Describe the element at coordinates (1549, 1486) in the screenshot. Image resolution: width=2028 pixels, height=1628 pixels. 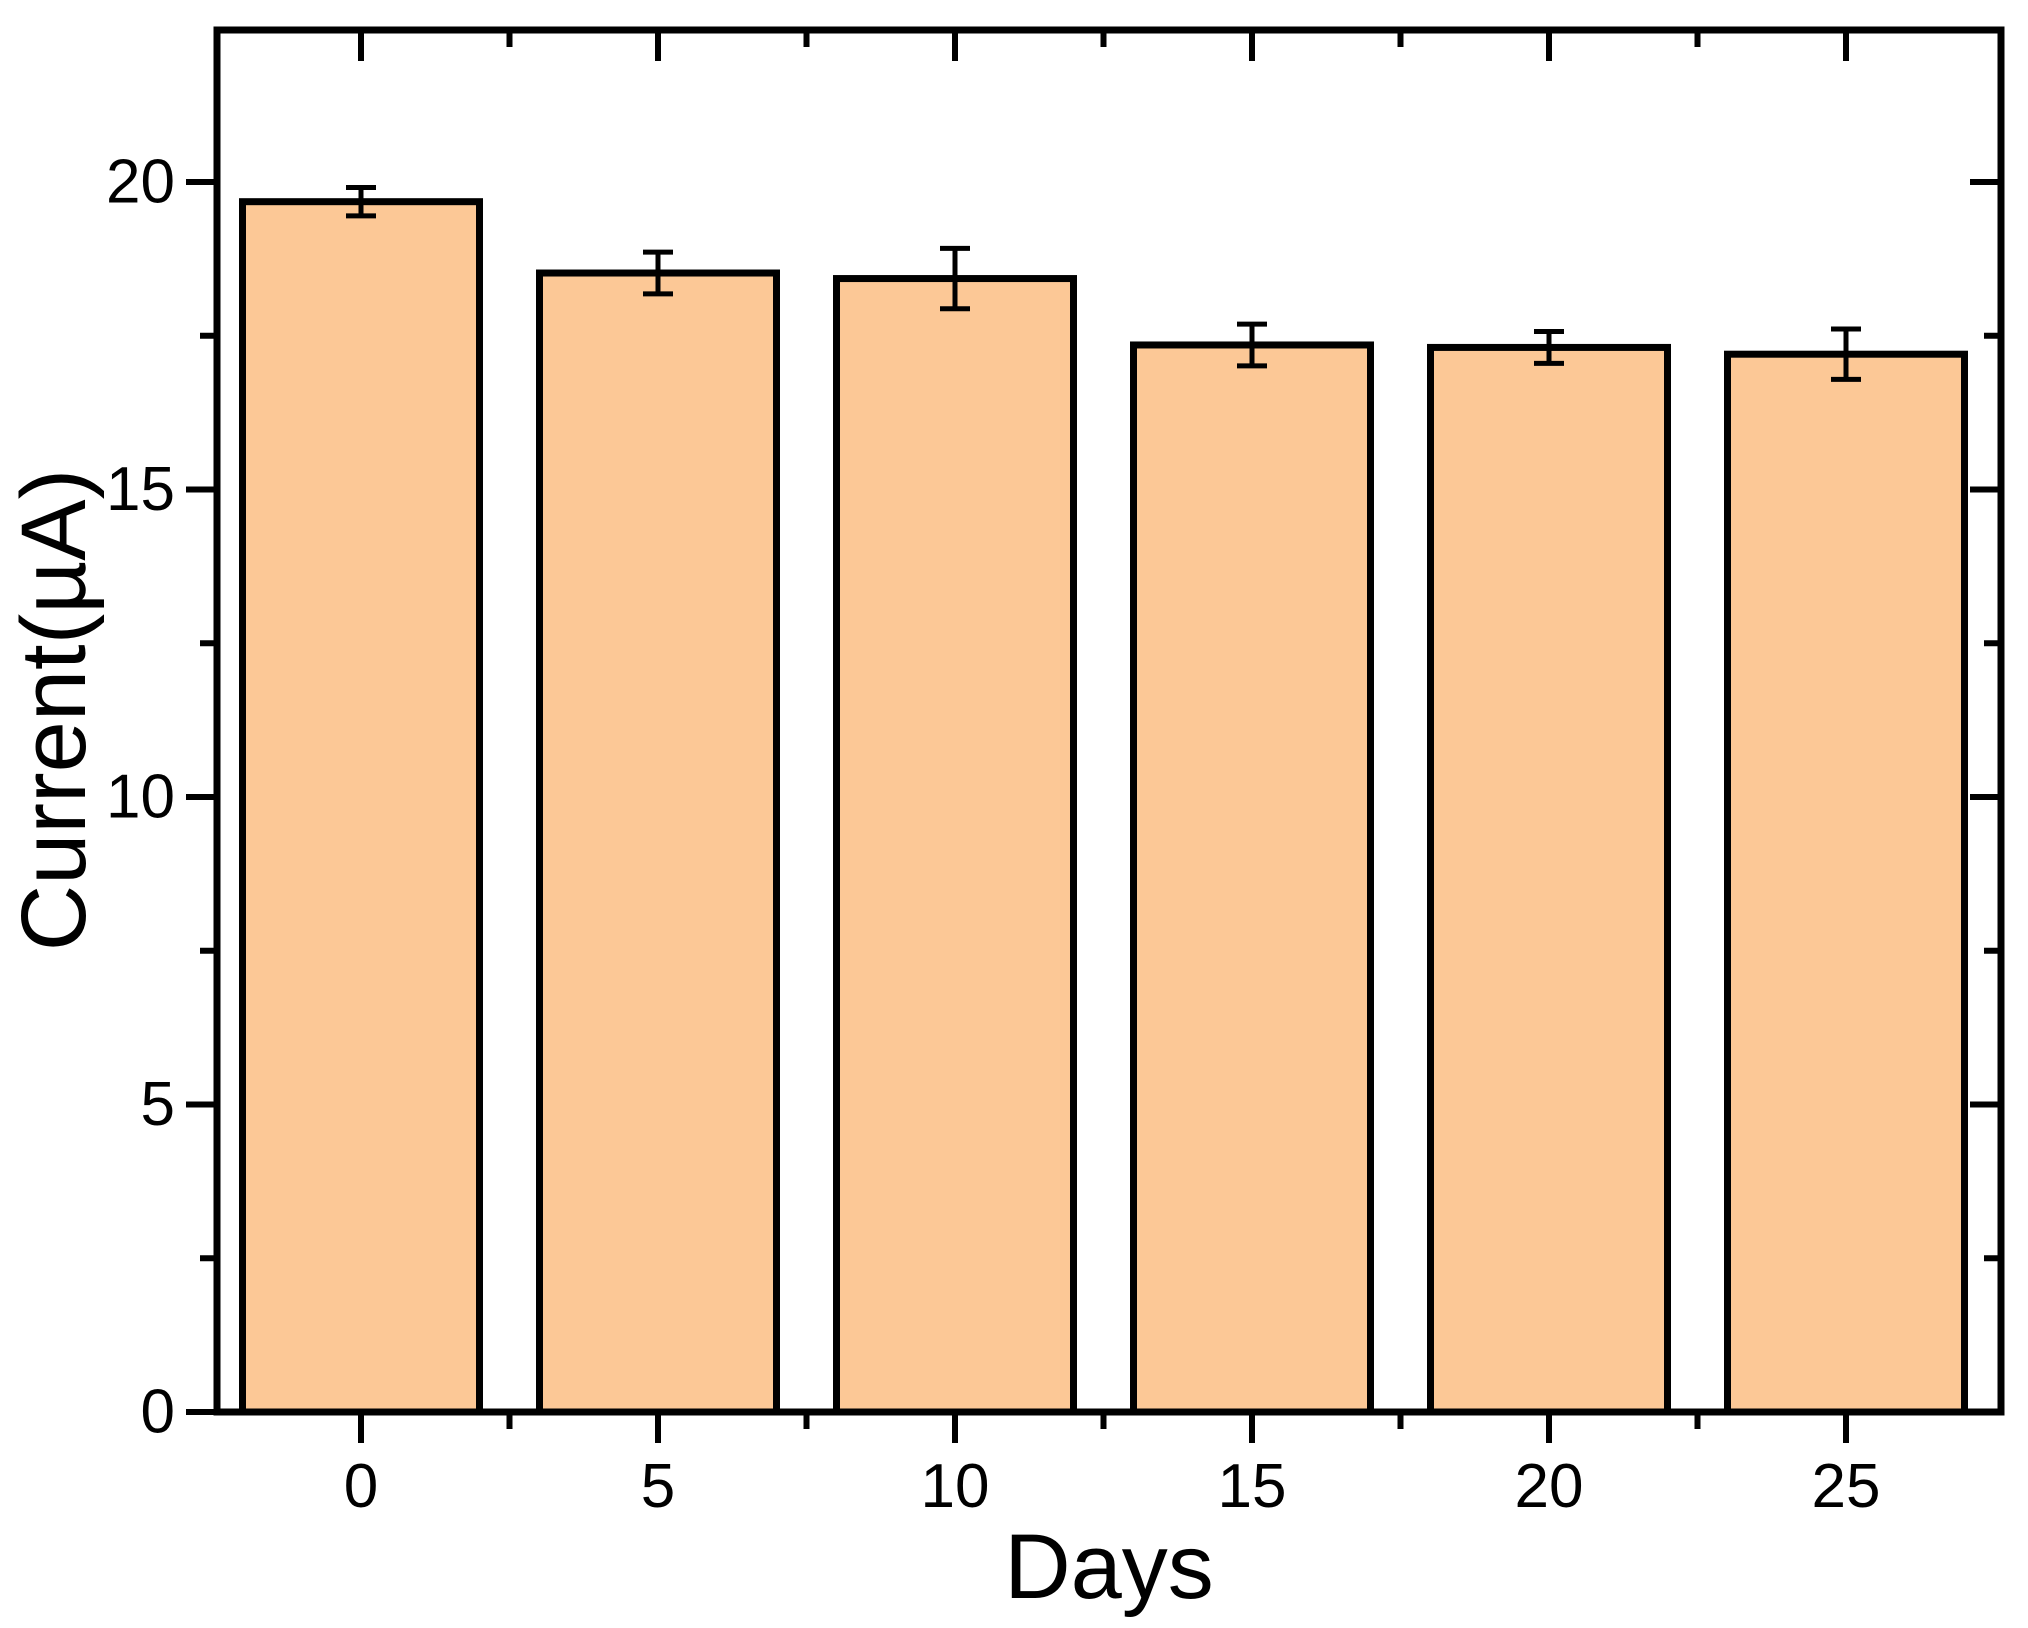
I see `x-tick-label-20: 20` at that location.